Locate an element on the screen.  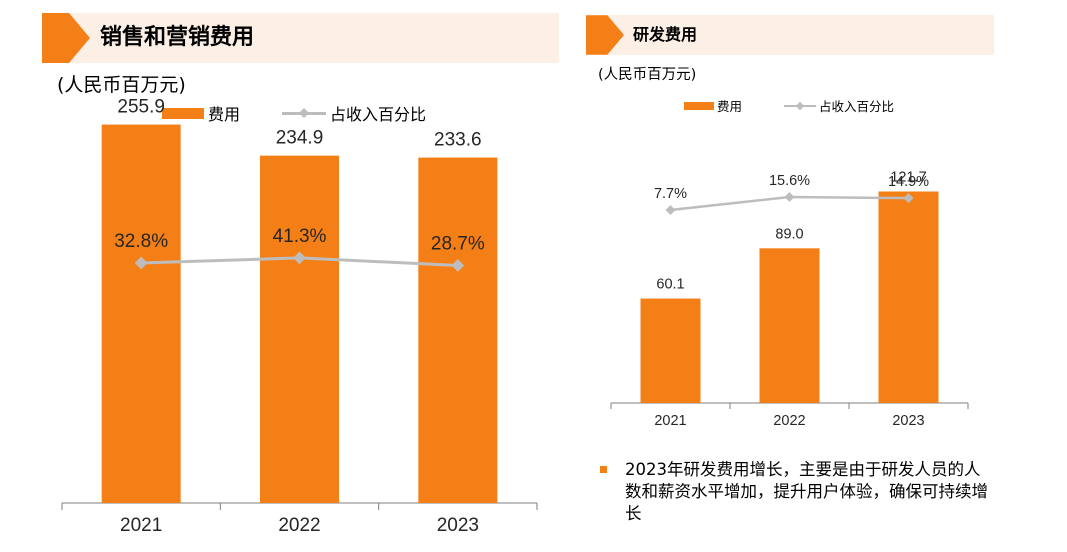
line-value-label: 41.3% is located at coordinates (300, 236).